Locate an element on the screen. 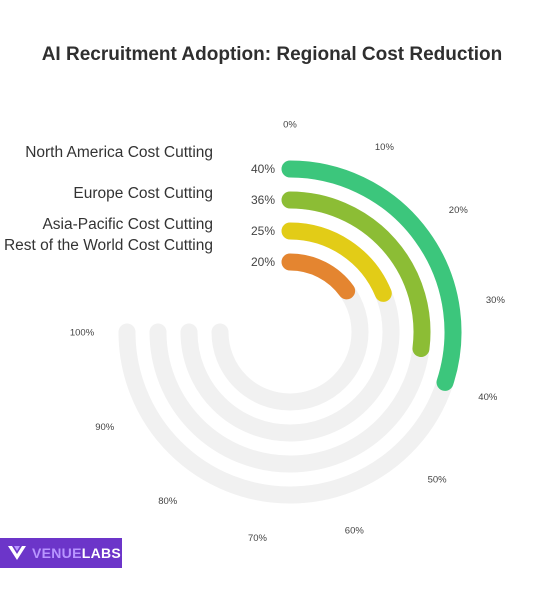  series-value-label: 25% is located at coordinates (263, 231).